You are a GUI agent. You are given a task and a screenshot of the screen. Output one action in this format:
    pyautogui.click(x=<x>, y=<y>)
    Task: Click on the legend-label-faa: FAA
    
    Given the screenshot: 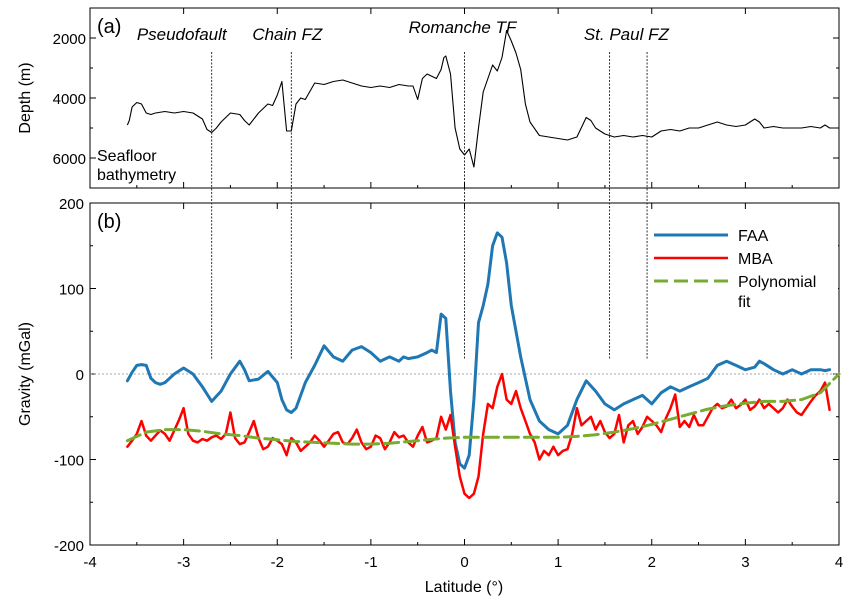 What is the action you would take?
    pyautogui.click(x=753, y=236)
    